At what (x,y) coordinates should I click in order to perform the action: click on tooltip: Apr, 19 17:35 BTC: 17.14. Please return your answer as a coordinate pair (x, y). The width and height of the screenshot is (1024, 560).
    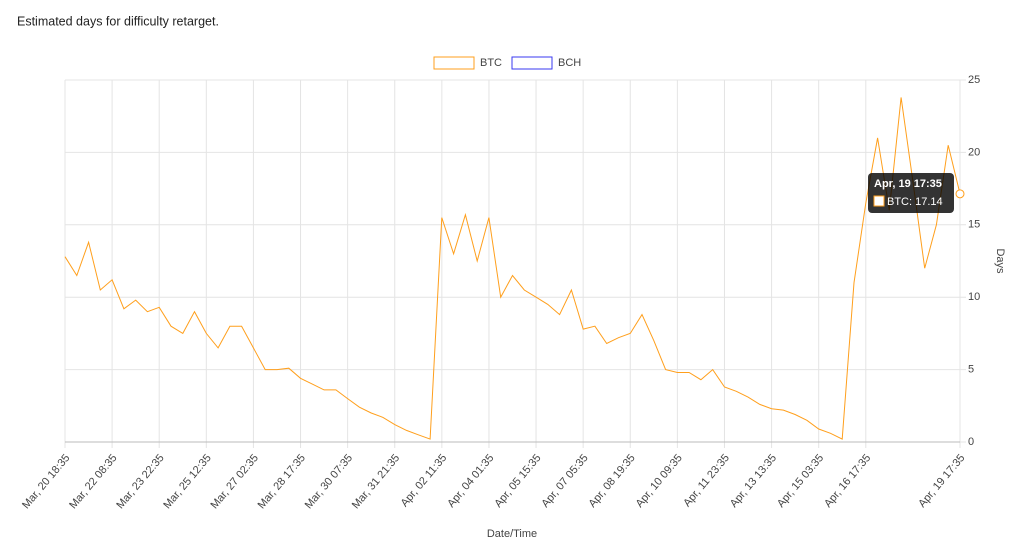
    Looking at the image, I should click on (911, 193).